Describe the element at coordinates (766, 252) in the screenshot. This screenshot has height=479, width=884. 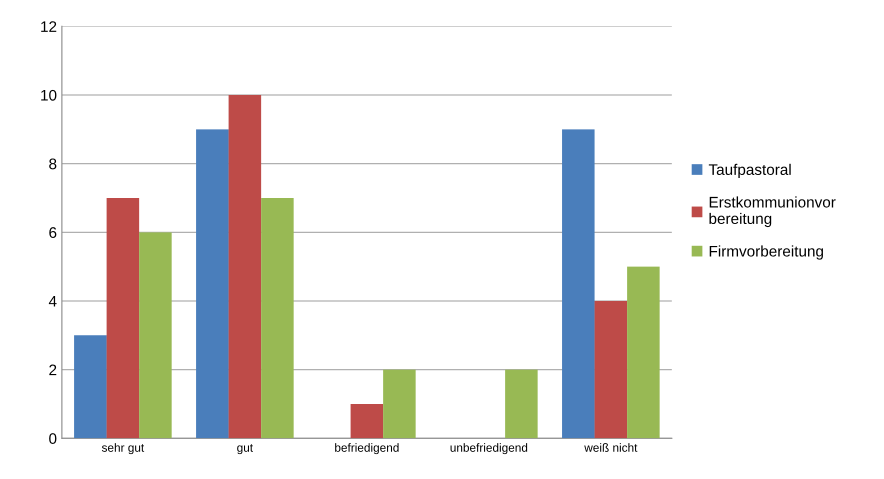
I see `legend-label: Firmvorbereitung` at that location.